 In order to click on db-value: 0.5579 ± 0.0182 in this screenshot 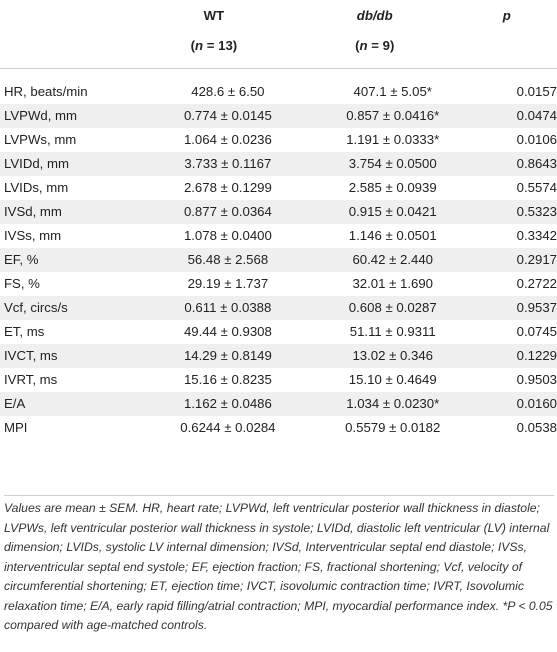, I will do `click(393, 427)`.